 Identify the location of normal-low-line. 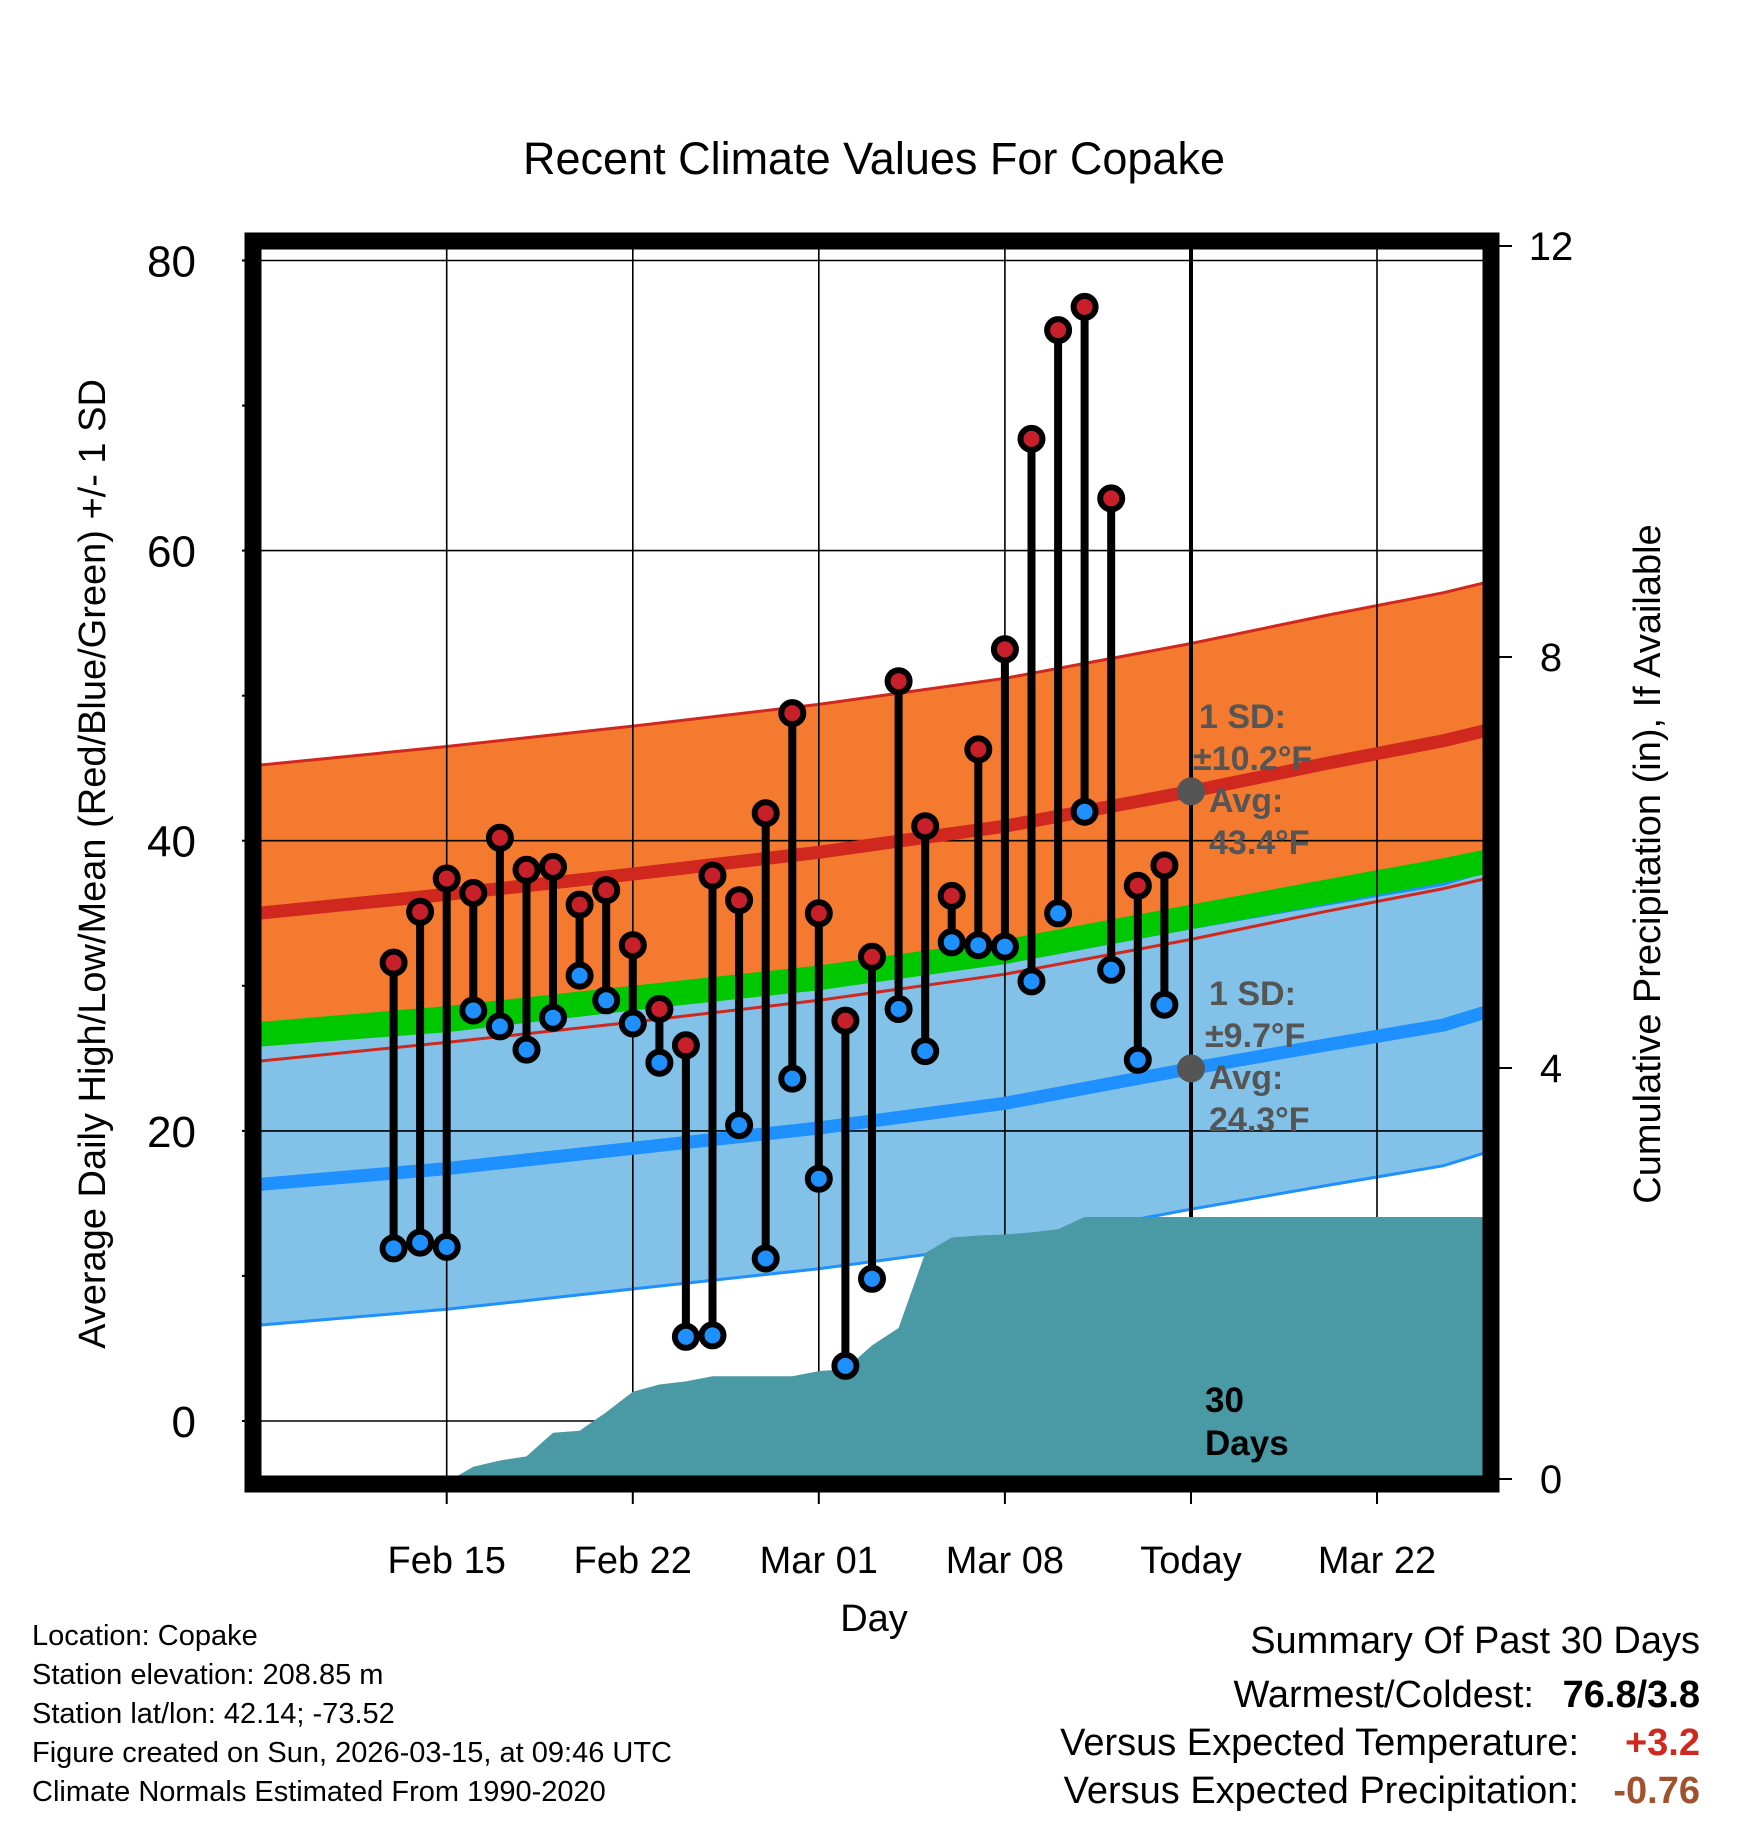
(872, 1098).